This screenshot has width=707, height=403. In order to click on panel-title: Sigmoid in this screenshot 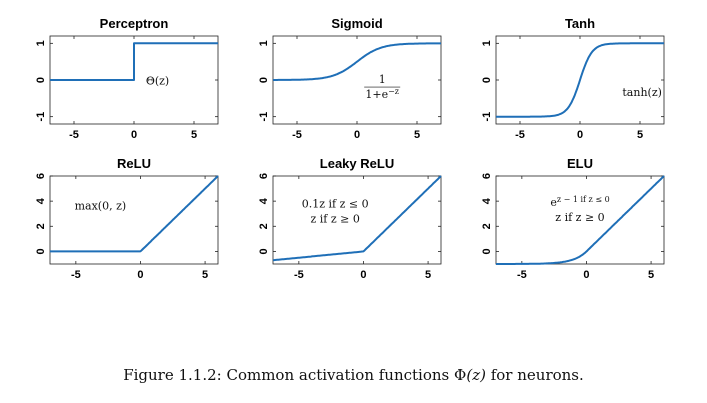, I will do `click(356, 23)`.